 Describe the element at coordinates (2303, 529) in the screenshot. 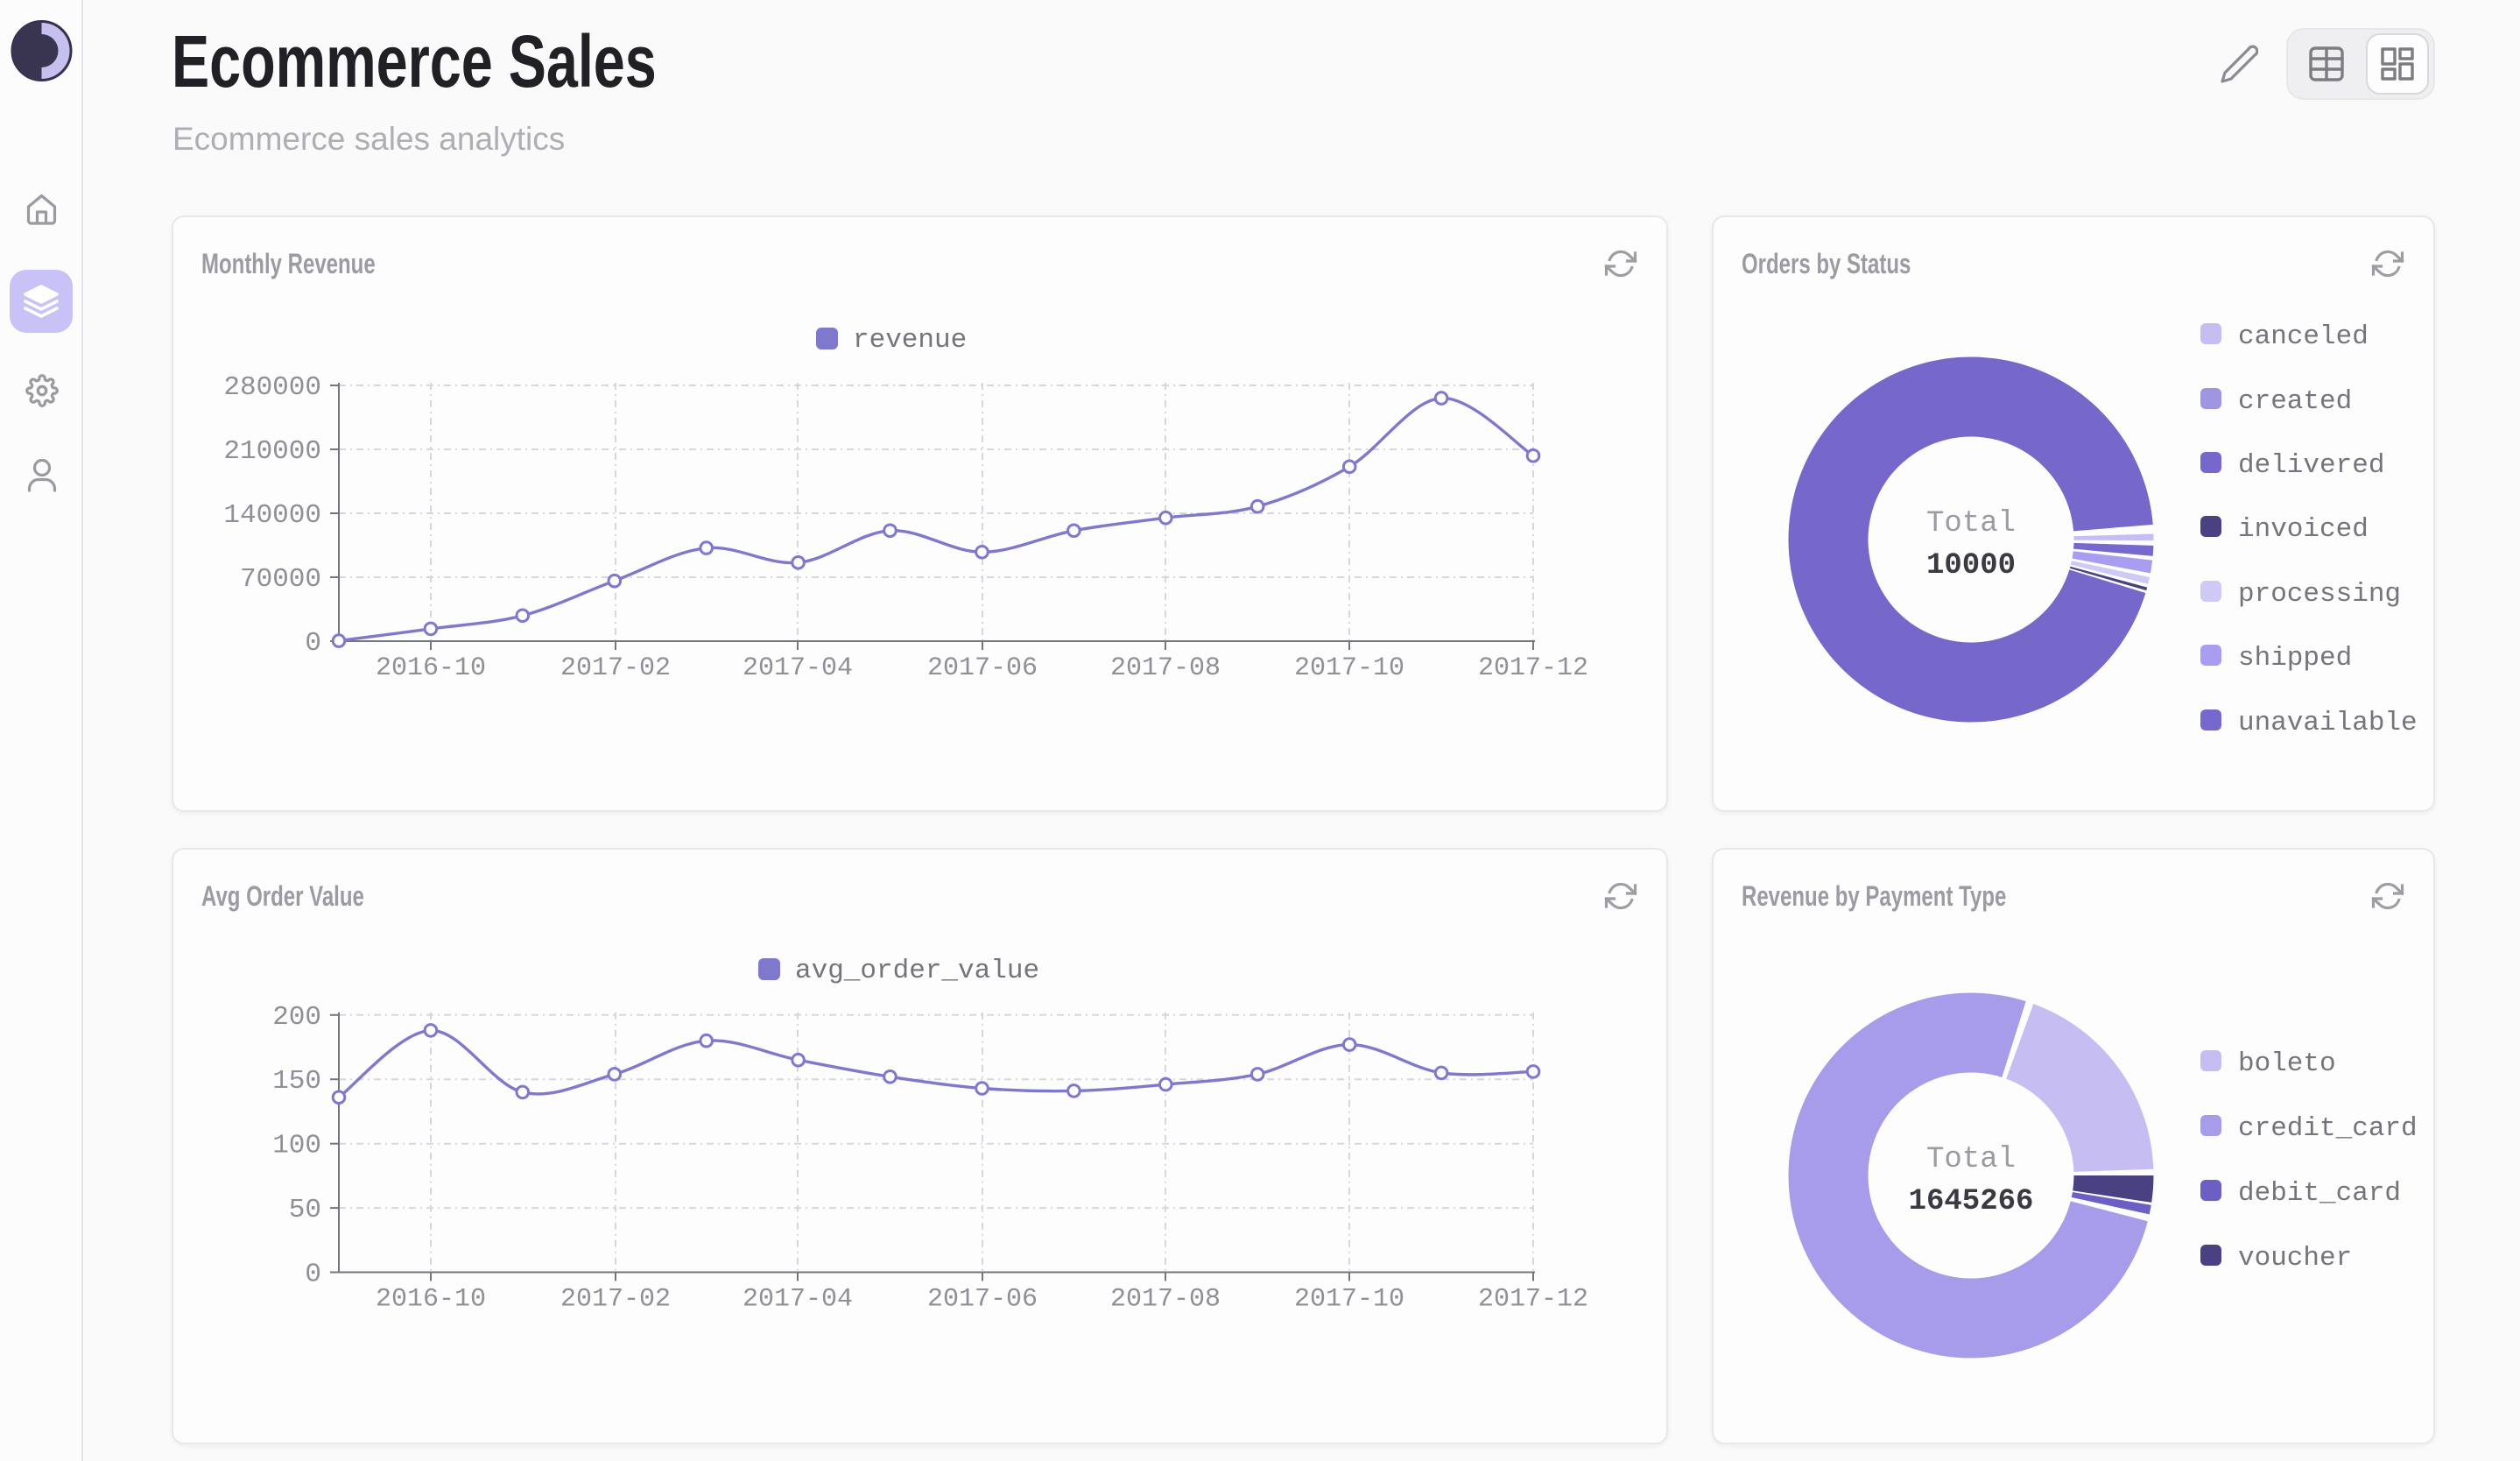

I see `svg-text: invoiced` at that location.